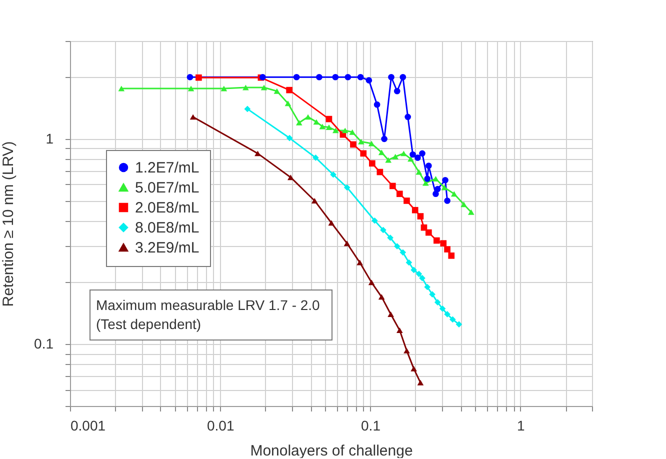  I want to click on annotation: Maximum measurable LRV 1.7 - 2.0, so click(208, 305).